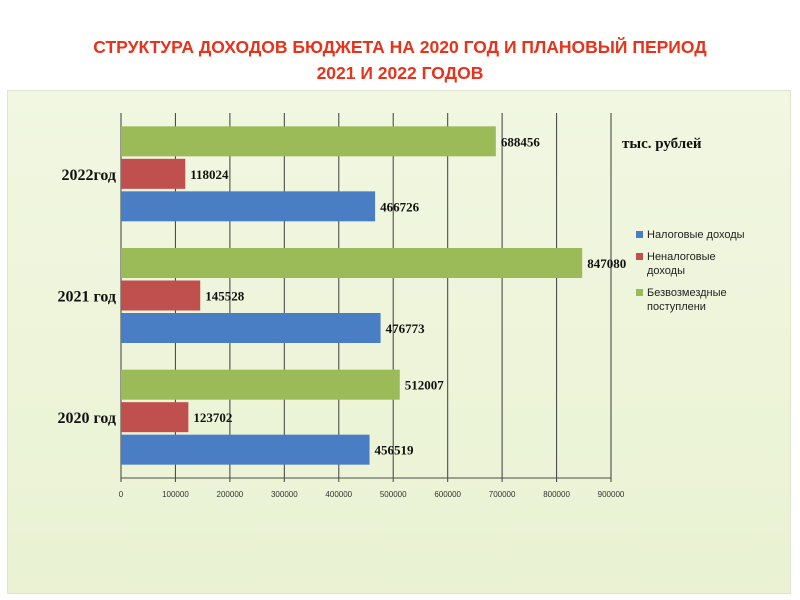 This screenshot has height=600, width=800. I want to click on legend-label: Неналоговые, so click(681, 257).